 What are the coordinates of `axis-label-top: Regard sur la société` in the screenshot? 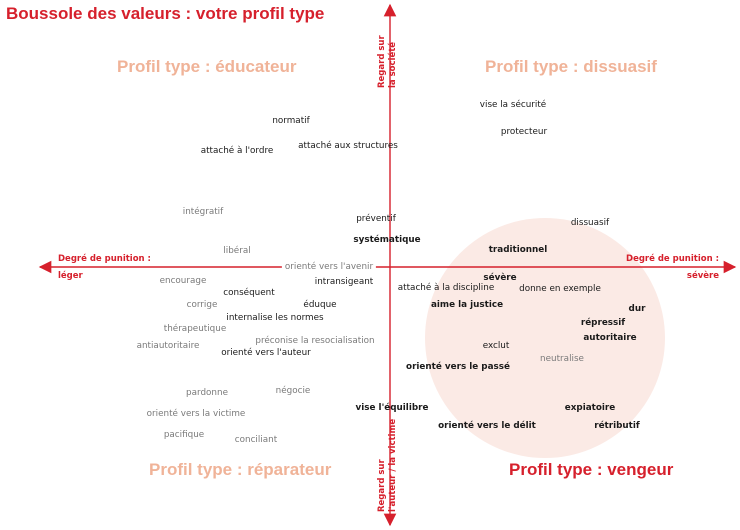 It's located at (388, 61).